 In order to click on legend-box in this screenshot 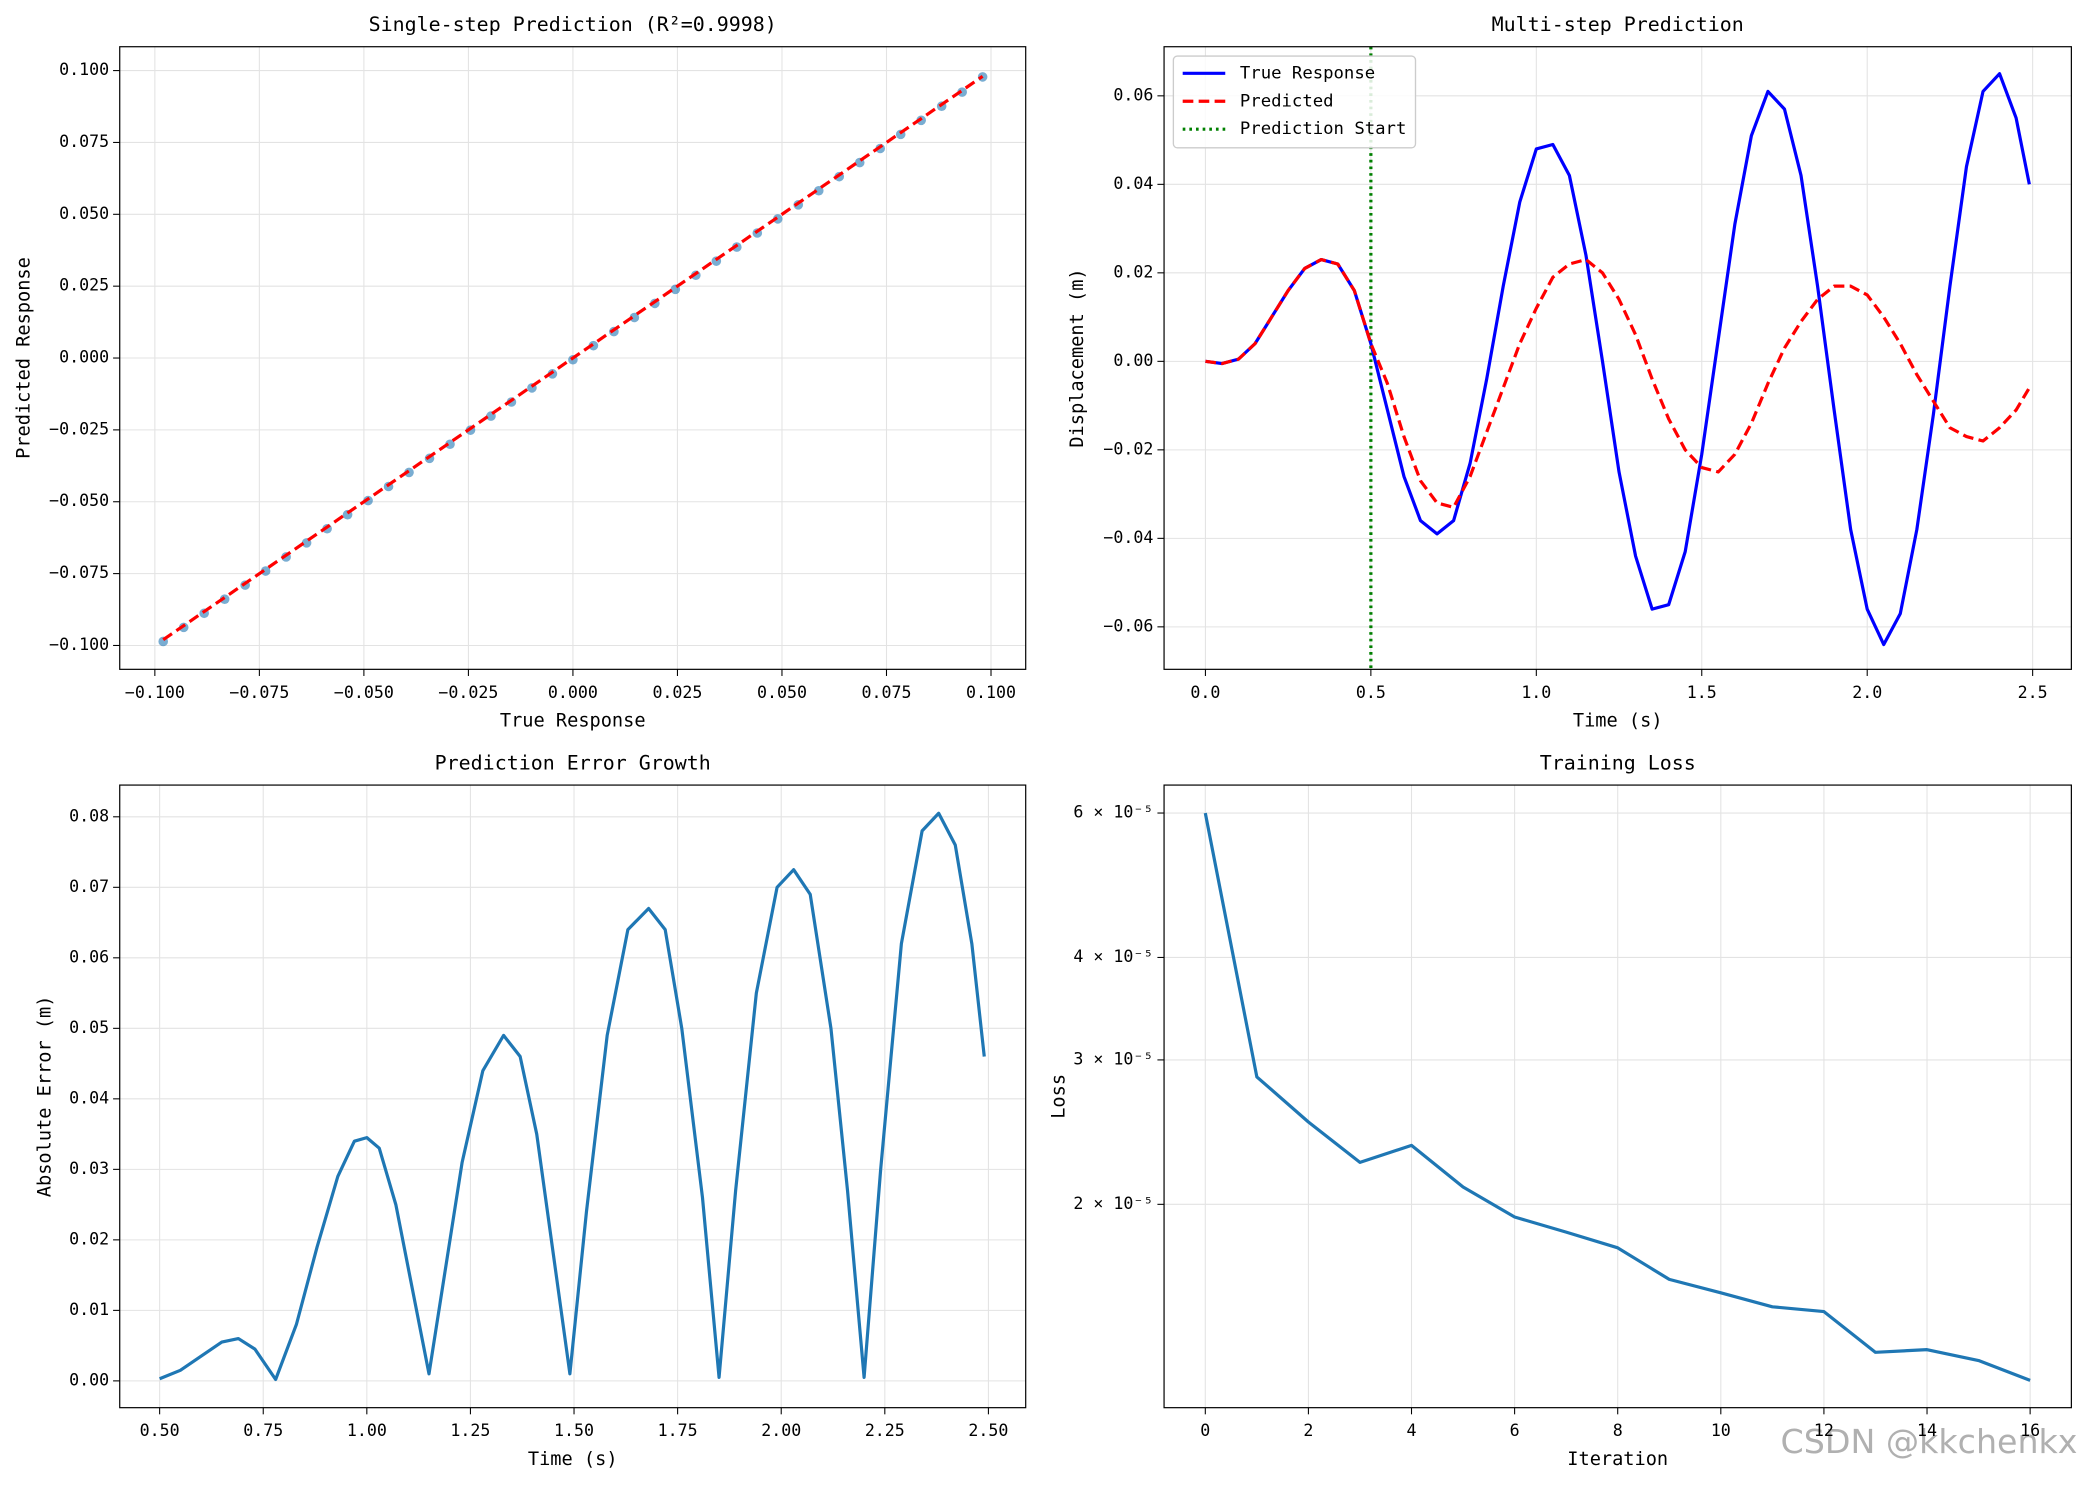, I will do `click(1294, 102)`.